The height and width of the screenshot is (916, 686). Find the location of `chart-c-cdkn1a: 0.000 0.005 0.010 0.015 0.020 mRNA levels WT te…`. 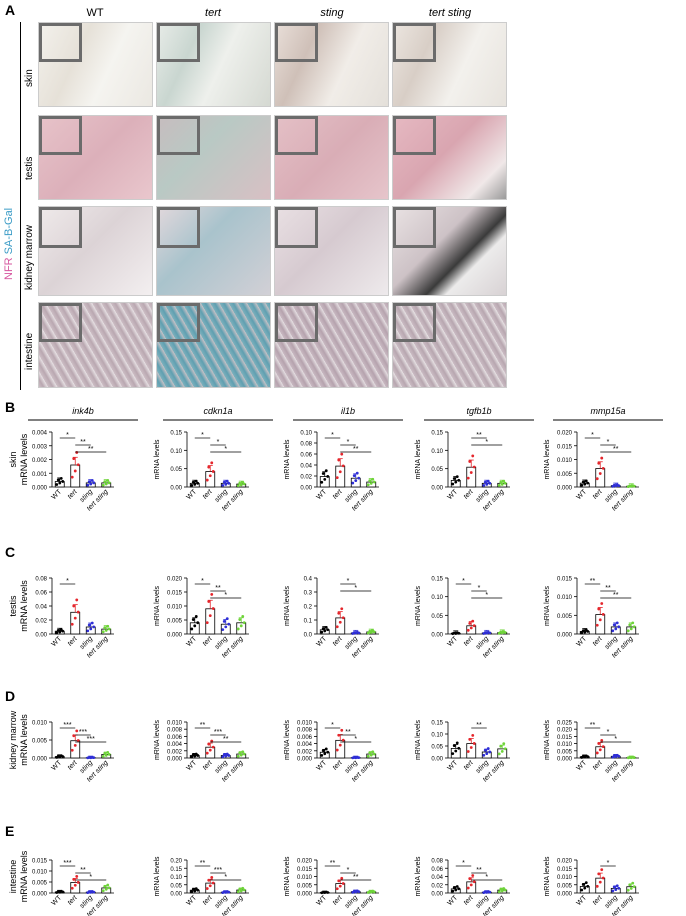

chart-c-cdkn1a: 0.000 0.005 0.010 0.015 0.020 mRNA levels WT te… is located at coordinates (201, 618).